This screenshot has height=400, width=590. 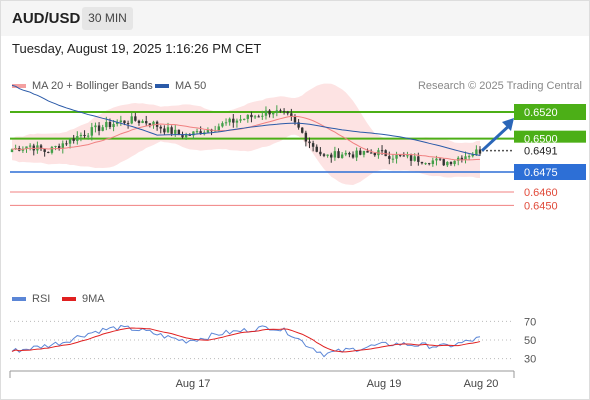 What do you see at coordinates (508, 124) in the screenshot?
I see `forecast-arrow-head` at bounding box center [508, 124].